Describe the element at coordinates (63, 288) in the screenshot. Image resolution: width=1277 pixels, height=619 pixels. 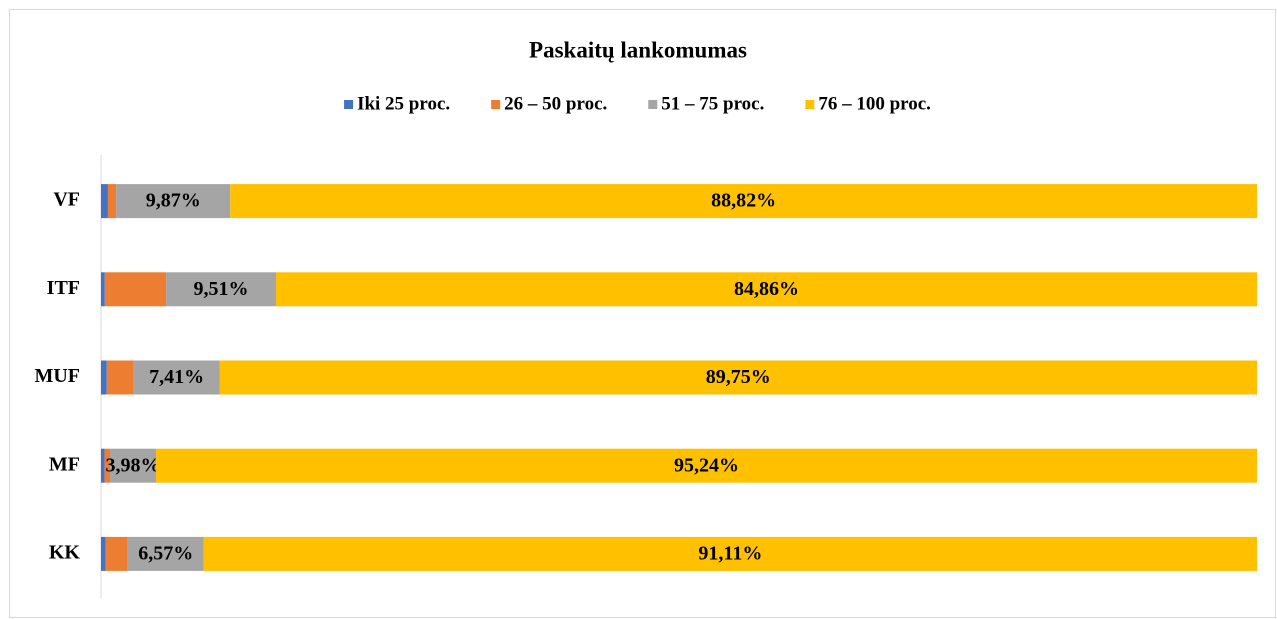
I see `y-tick-label: ITF` at that location.